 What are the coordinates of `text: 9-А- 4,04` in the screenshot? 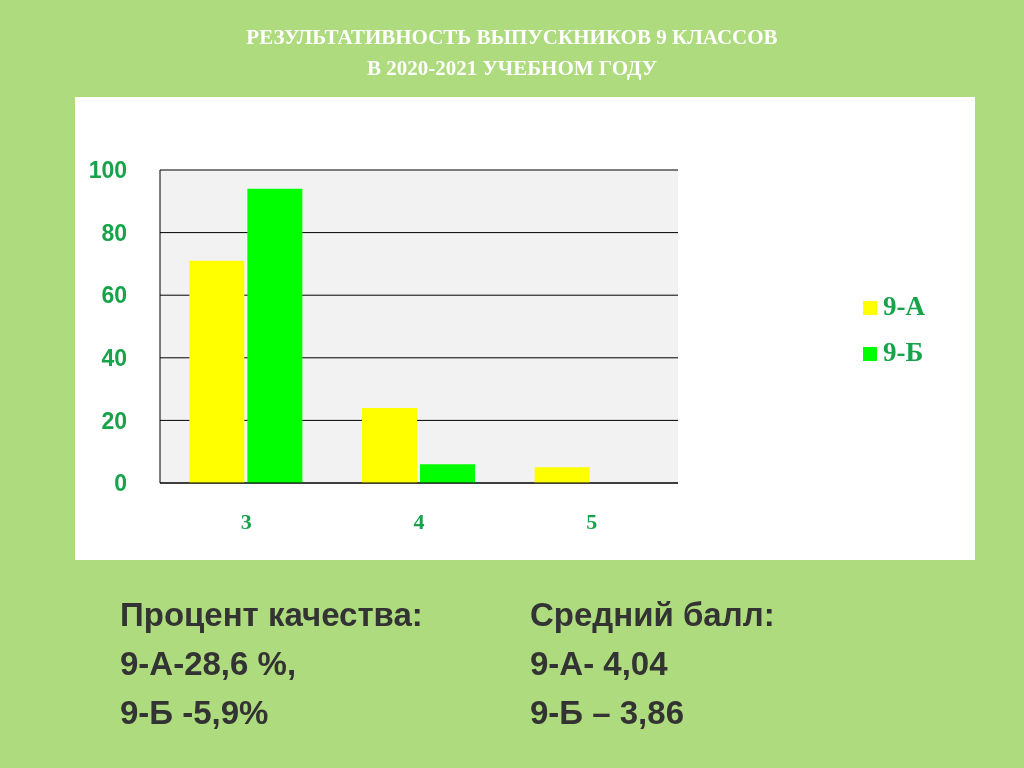 It's located at (599, 664).